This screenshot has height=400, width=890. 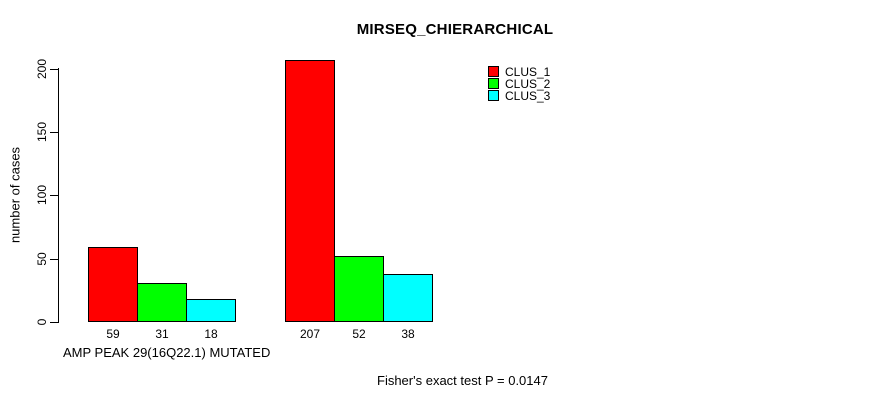 I want to click on x-axis-label: AMP PEAK 29(16Q22.1) MUTATED, so click(x=167, y=352).